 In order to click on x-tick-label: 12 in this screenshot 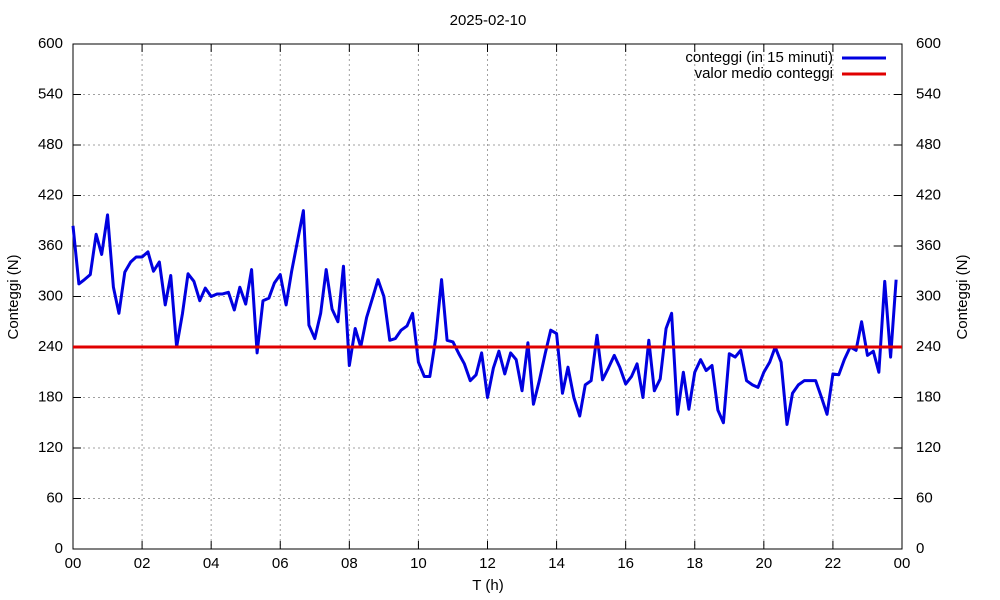, I will do `click(487, 563)`.